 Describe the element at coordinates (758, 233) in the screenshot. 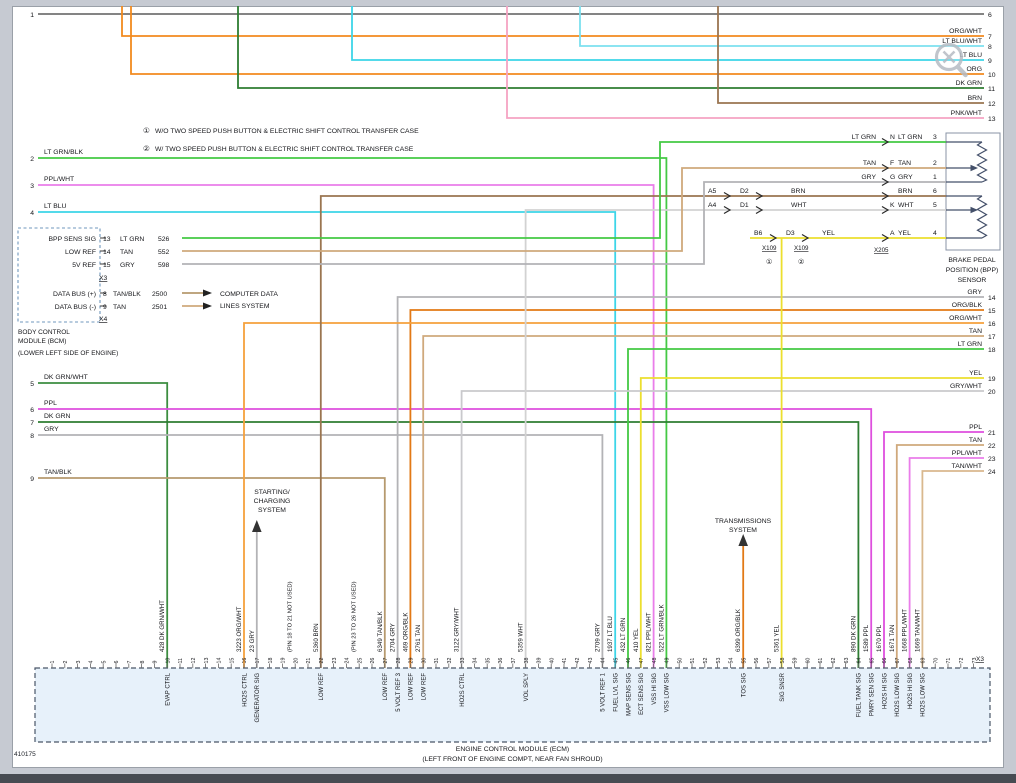

I see `connector-cavity: B6` at that location.